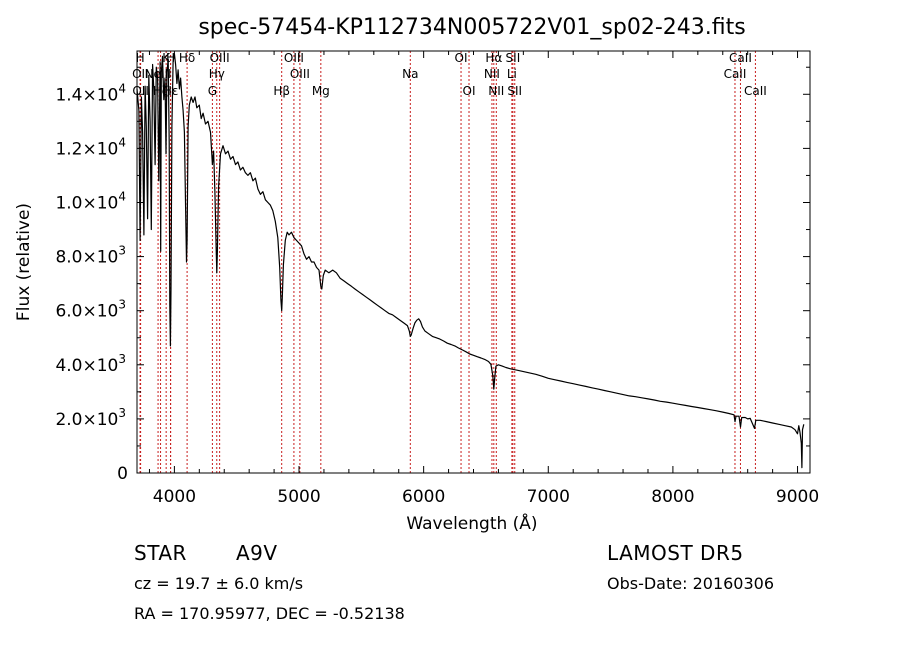 This screenshot has width=900, height=649. Describe the element at coordinates (513, 58) in the screenshot. I see `line-label-8: SII` at that location.